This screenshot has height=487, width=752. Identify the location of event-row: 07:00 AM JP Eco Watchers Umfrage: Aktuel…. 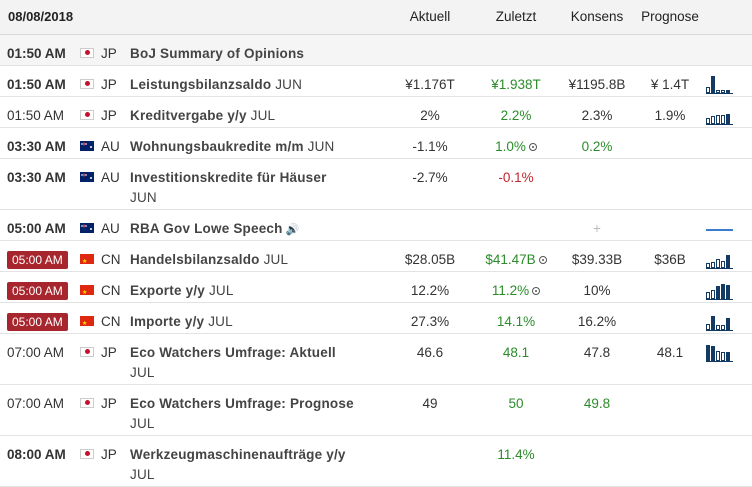
(376, 359).